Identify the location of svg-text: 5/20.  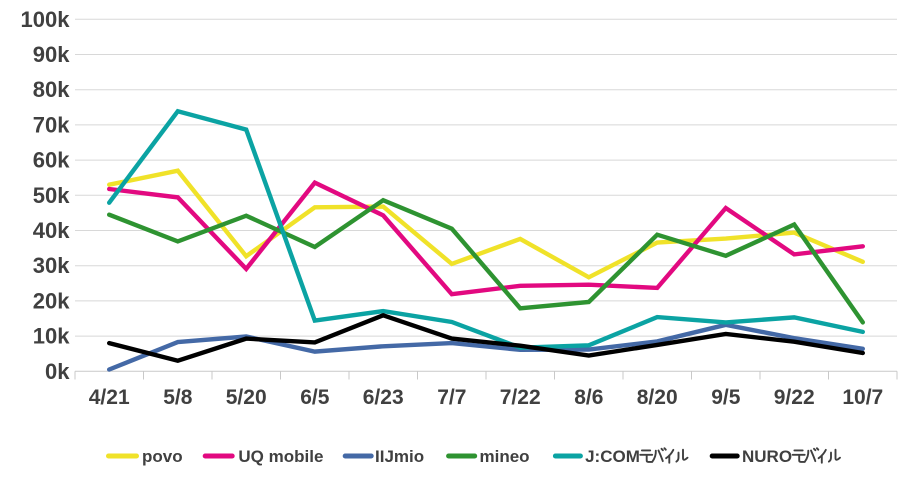
(246, 397).